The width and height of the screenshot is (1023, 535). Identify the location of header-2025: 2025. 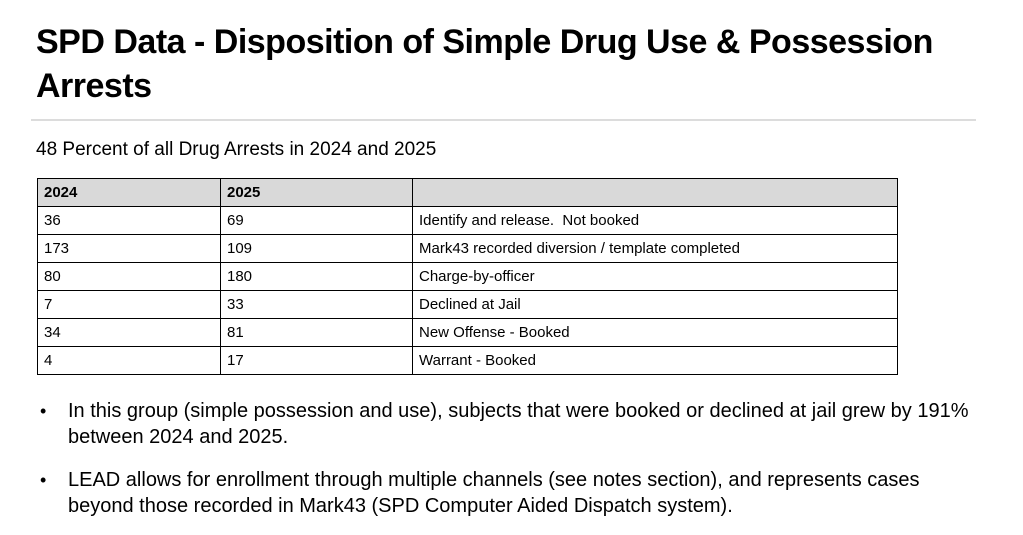
(316, 192).